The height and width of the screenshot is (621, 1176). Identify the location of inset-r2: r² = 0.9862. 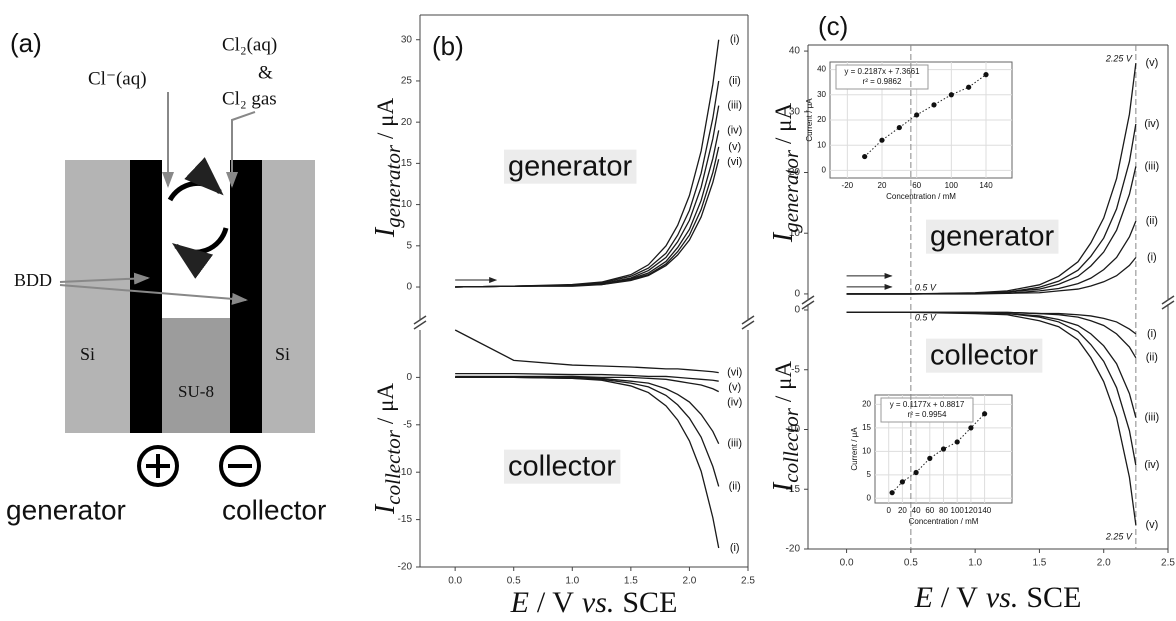
(882, 81).